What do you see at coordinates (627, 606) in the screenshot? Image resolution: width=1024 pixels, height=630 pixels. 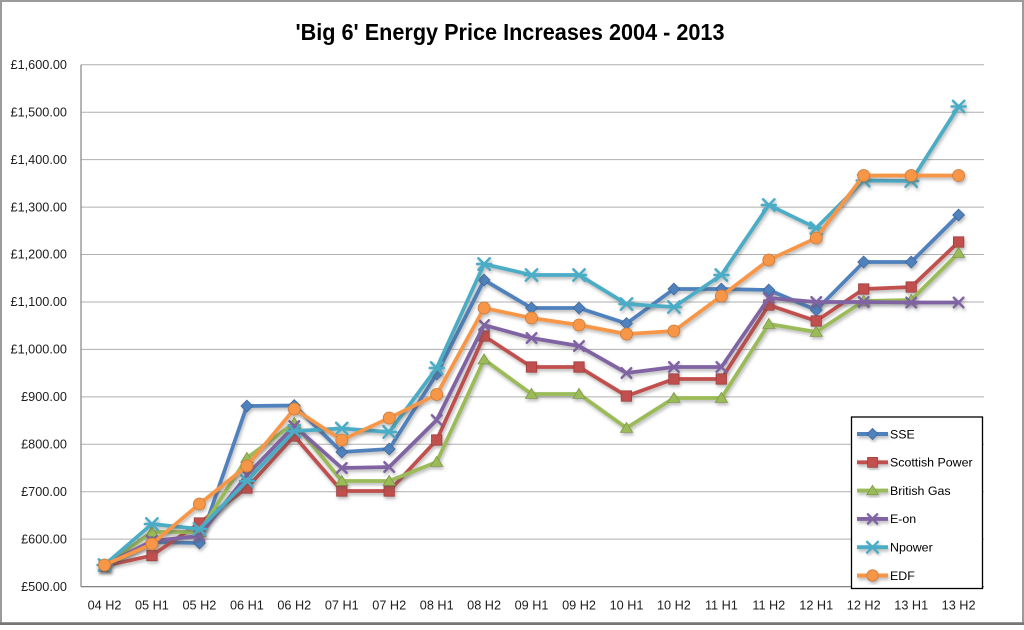 I see `svg-text: 10 H1` at bounding box center [627, 606].